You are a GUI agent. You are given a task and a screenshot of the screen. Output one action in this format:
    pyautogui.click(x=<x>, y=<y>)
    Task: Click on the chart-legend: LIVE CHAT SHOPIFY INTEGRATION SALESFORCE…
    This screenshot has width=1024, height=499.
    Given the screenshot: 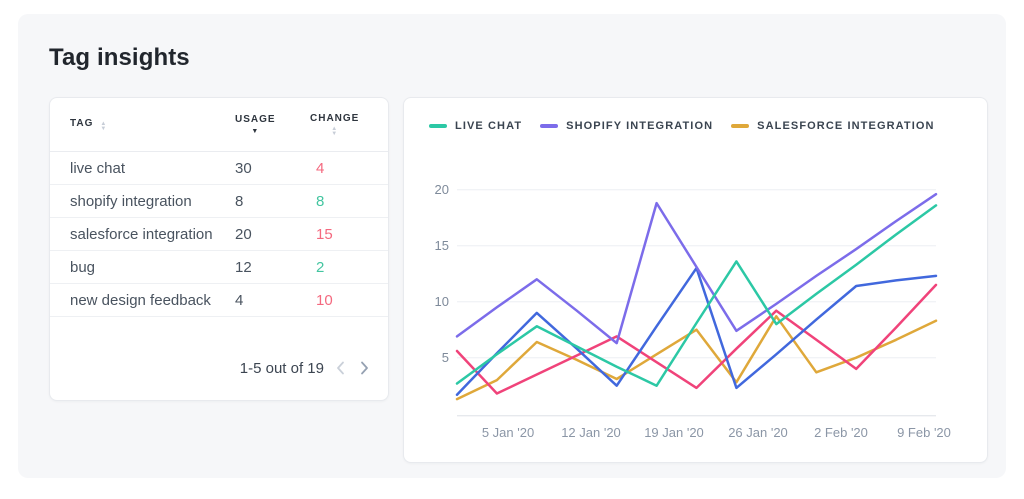 What is the action you would take?
    pyautogui.click(x=682, y=126)
    